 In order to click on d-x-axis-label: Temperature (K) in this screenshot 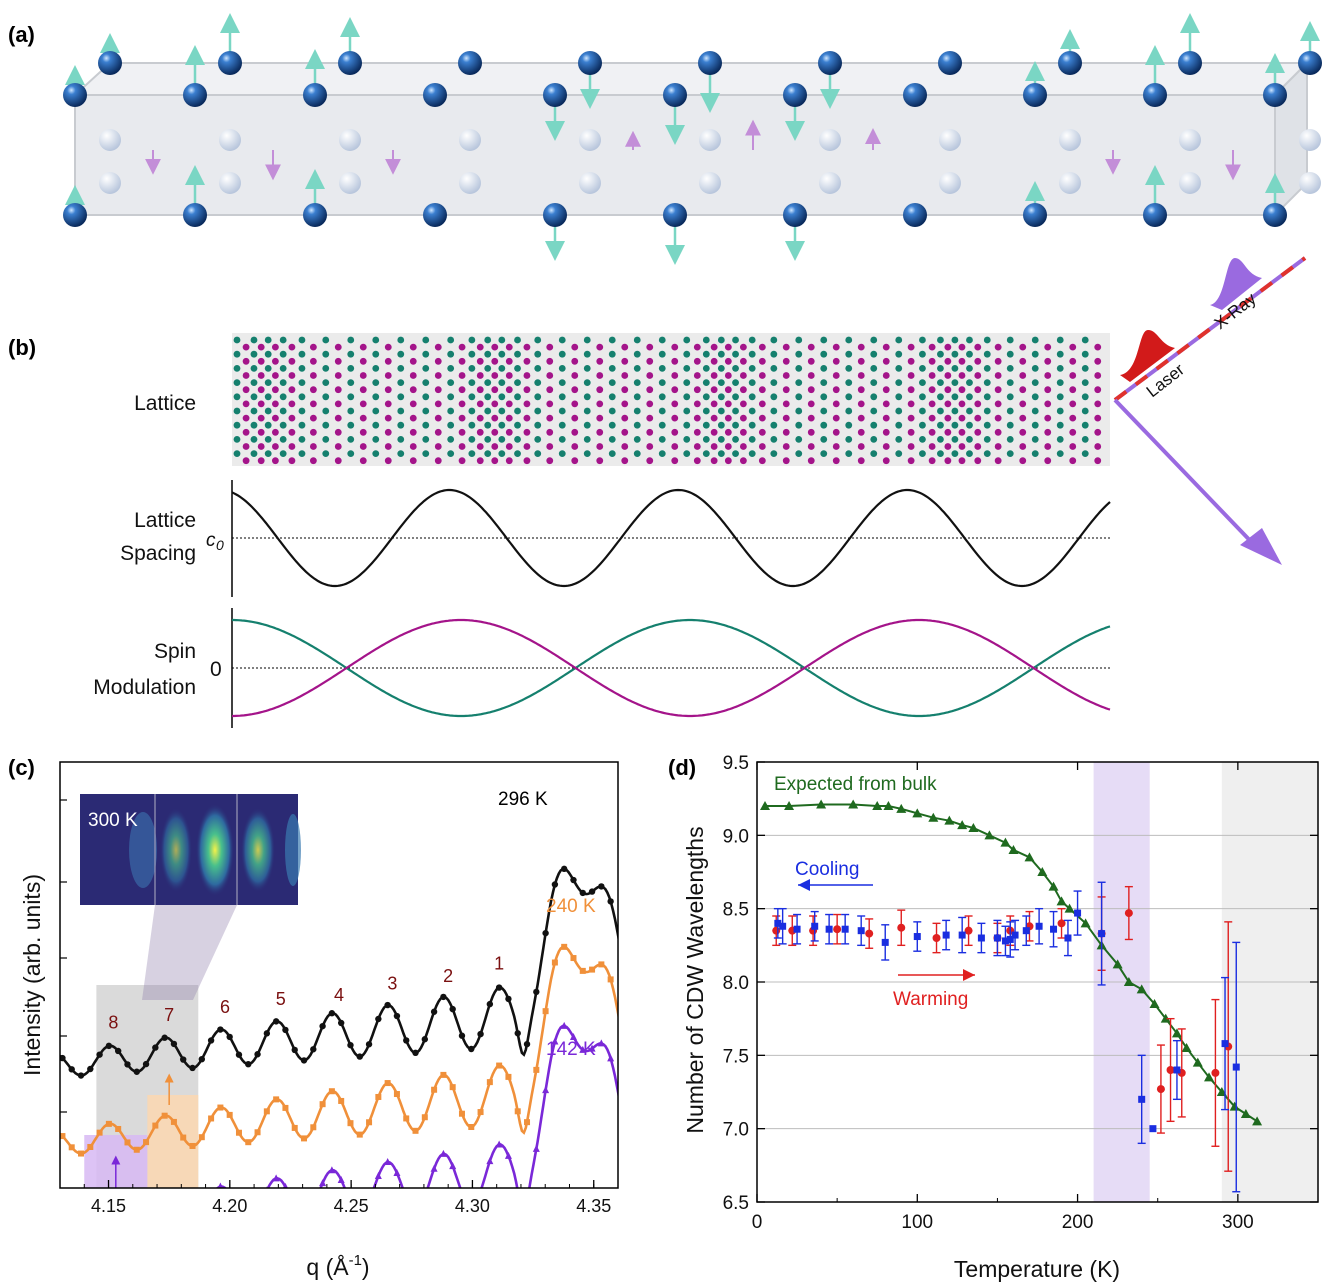, I will do `click(1037, 1269)`.